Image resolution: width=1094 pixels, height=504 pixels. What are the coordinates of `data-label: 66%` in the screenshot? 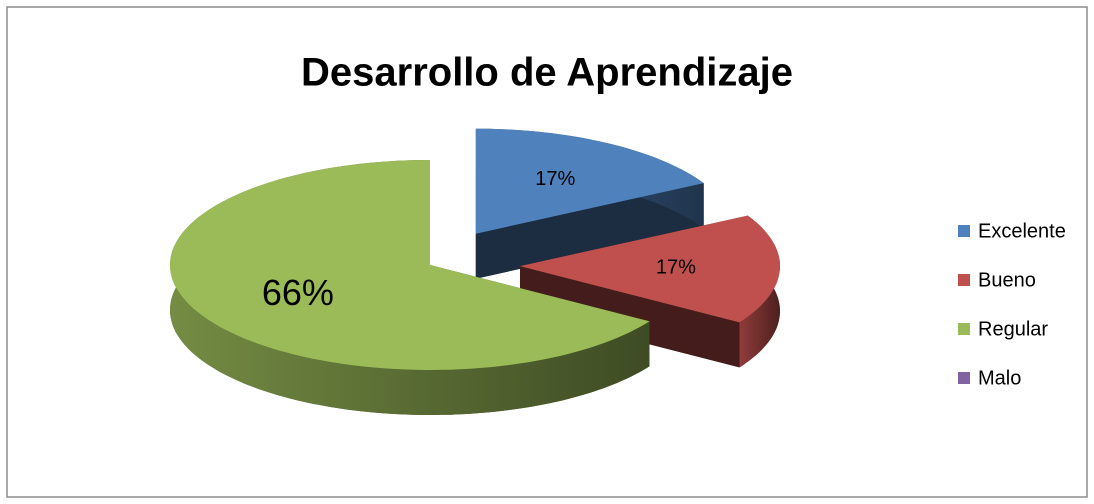 It's located at (298, 292).